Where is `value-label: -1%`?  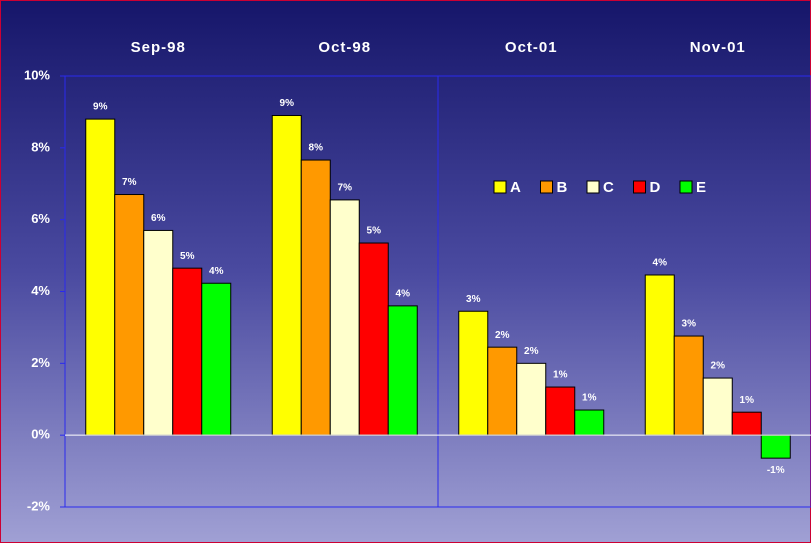
value-label: -1% is located at coordinates (776, 470).